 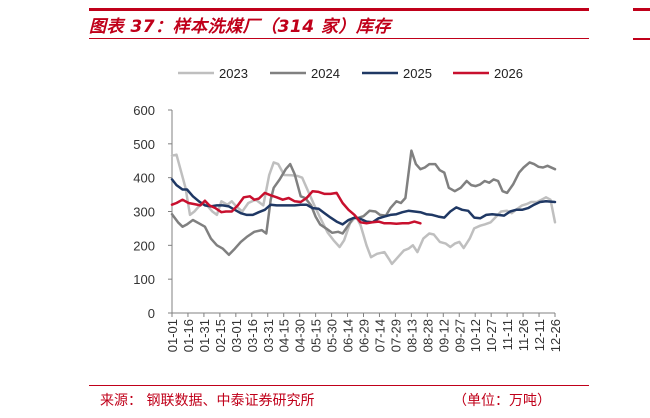 I want to click on x-tick-label: 03-01, so click(x=236, y=335).